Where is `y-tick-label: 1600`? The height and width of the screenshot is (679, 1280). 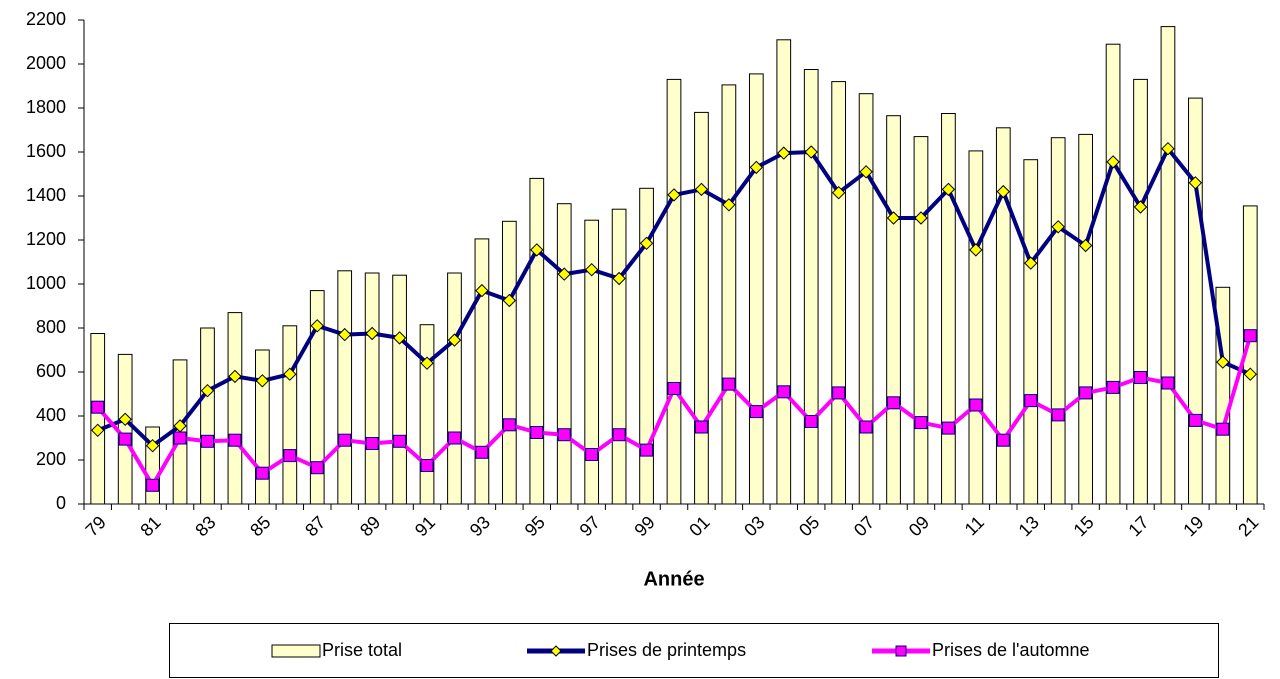
y-tick-label: 1600 is located at coordinates (46, 151).